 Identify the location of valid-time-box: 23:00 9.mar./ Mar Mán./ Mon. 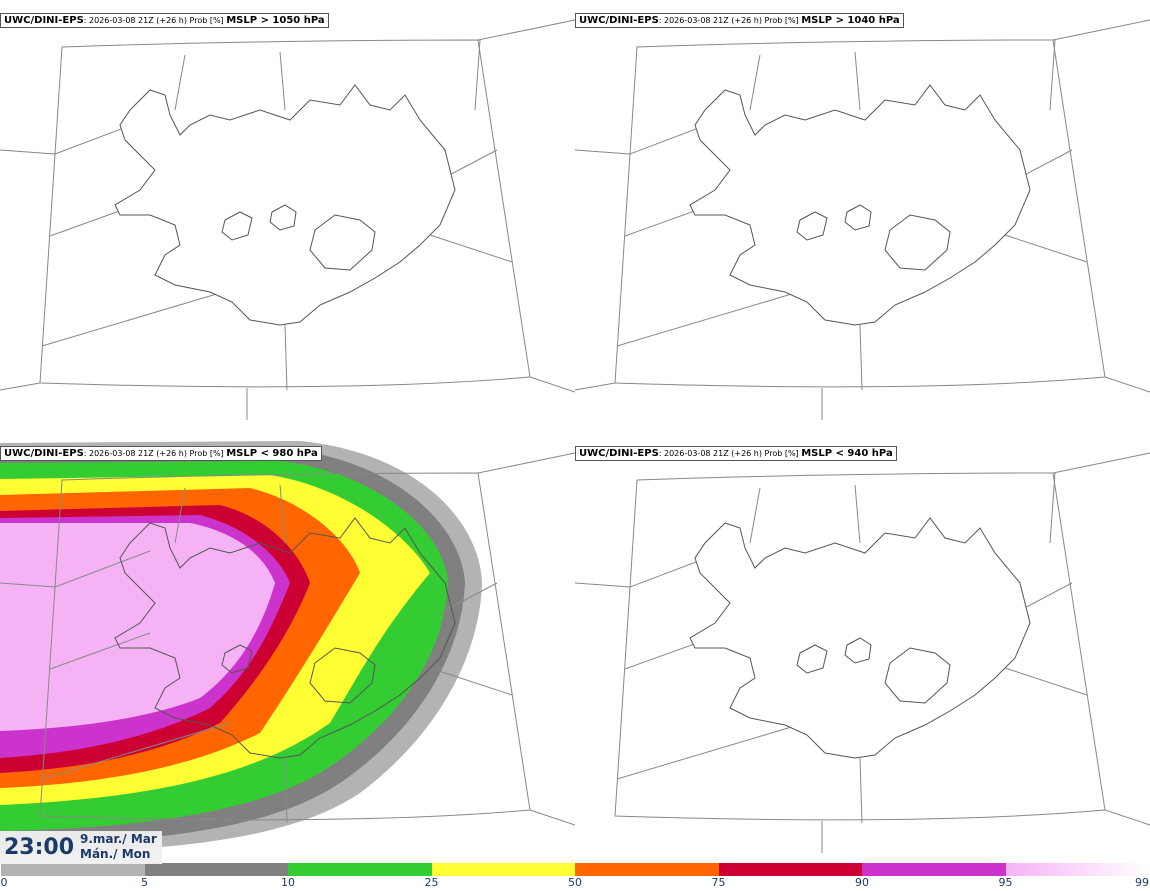
(81, 847).